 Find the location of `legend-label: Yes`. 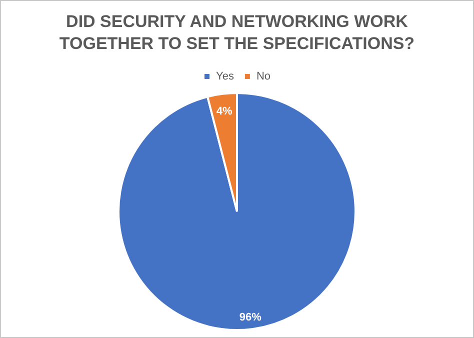

legend-label: Yes is located at coordinates (225, 76).